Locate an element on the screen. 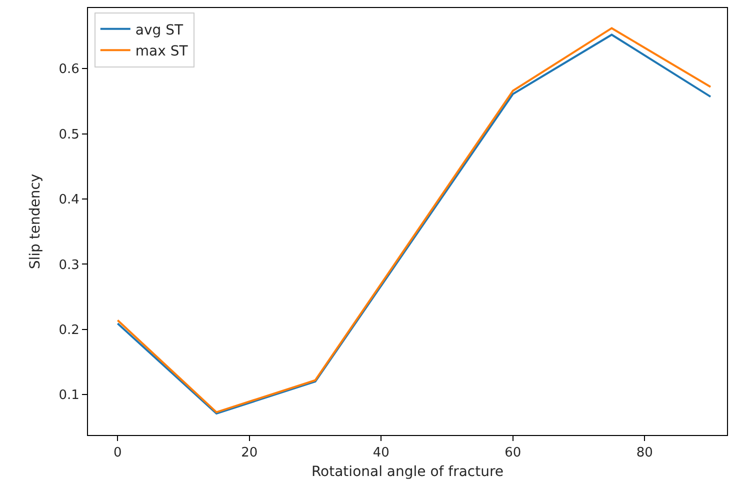 This screenshot has height=493, width=729. y-tick-label: 0.2 is located at coordinates (69, 330).